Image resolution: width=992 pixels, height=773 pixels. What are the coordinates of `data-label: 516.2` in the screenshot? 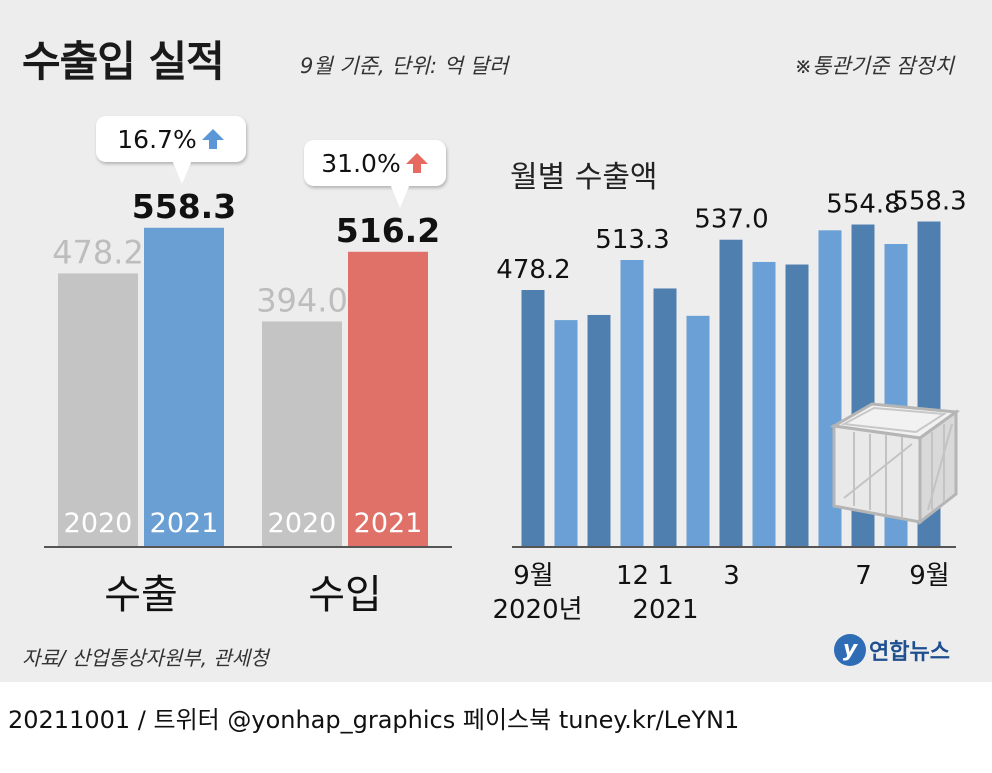 It's located at (388, 230).